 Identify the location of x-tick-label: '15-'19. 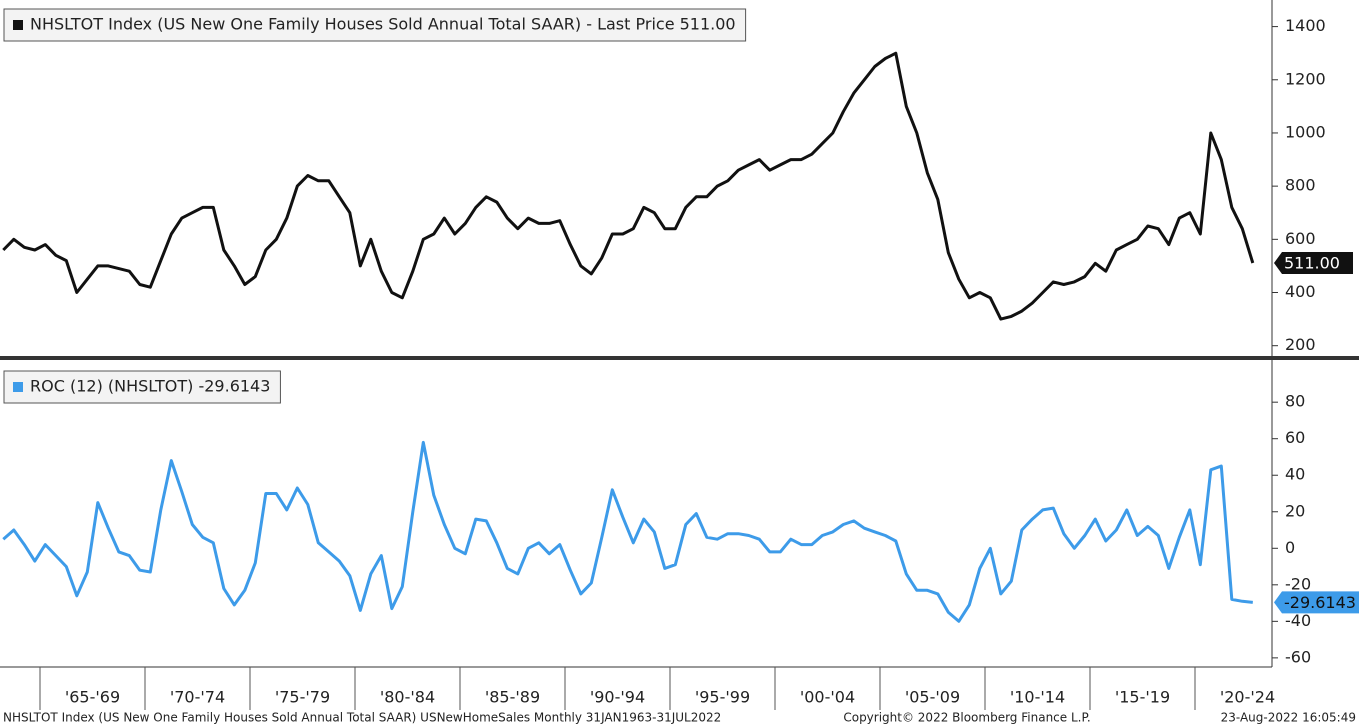
(1142, 697).